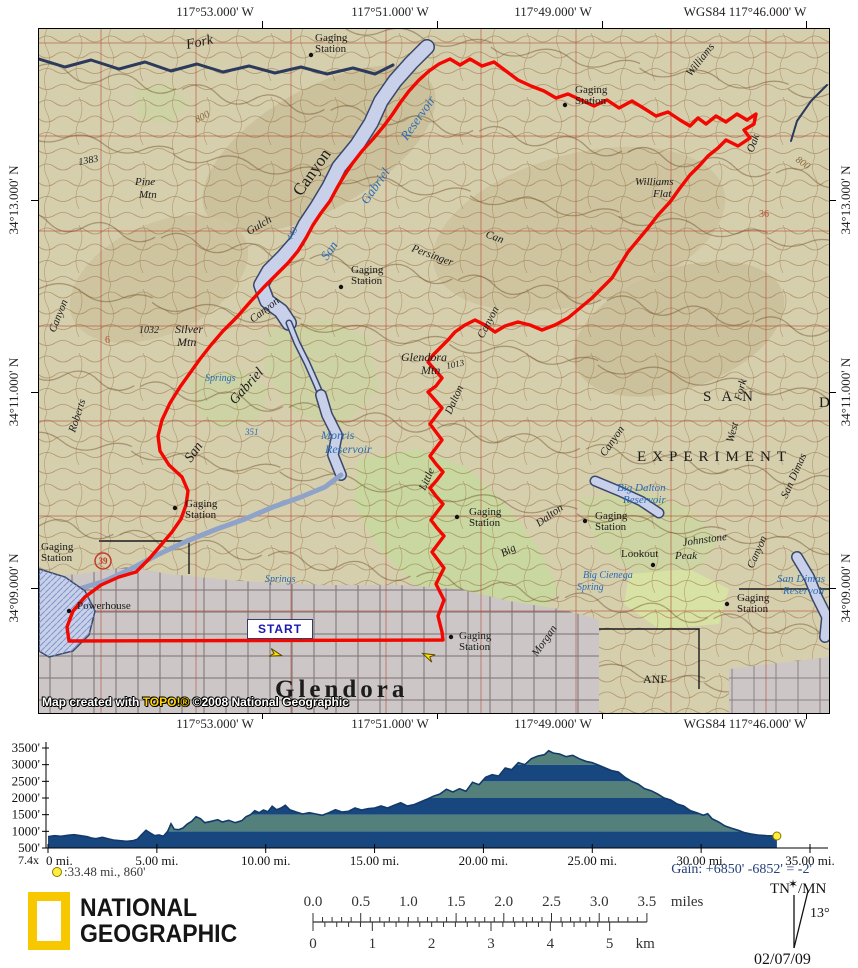 This screenshot has width=858, height=968. I want to click on latitude-label-right: 34°13.000' N, so click(845, 200).